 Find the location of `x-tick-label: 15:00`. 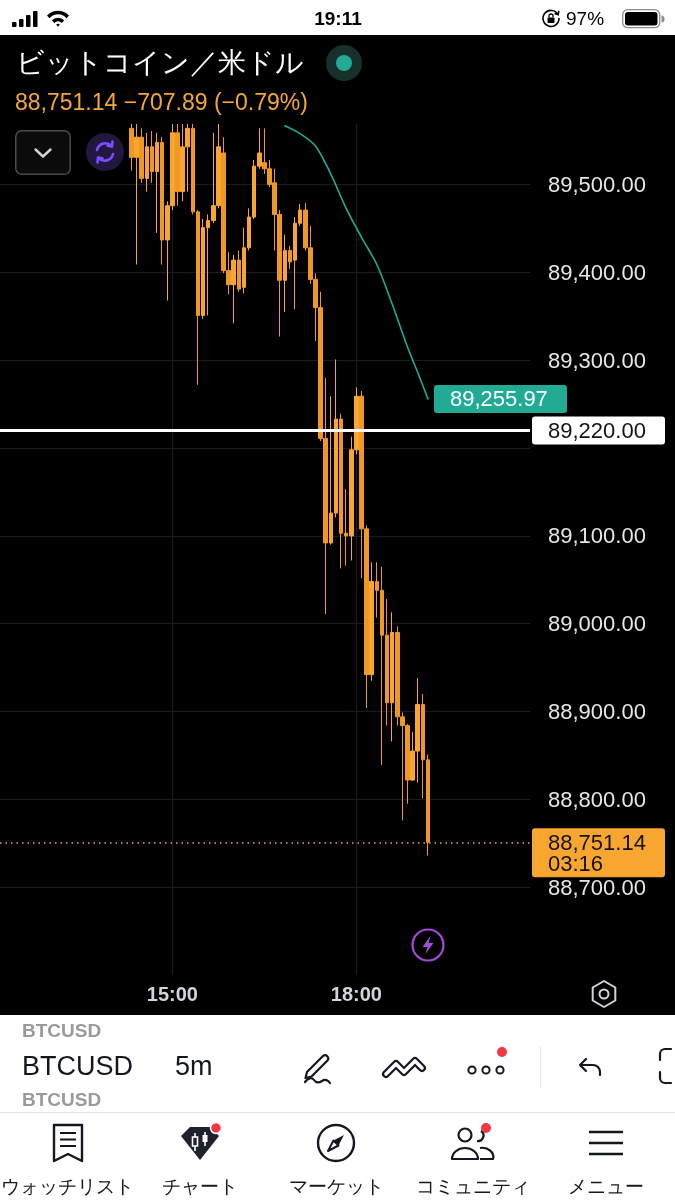

x-tick-label: 15:00 is located at coordinates (172, 994).